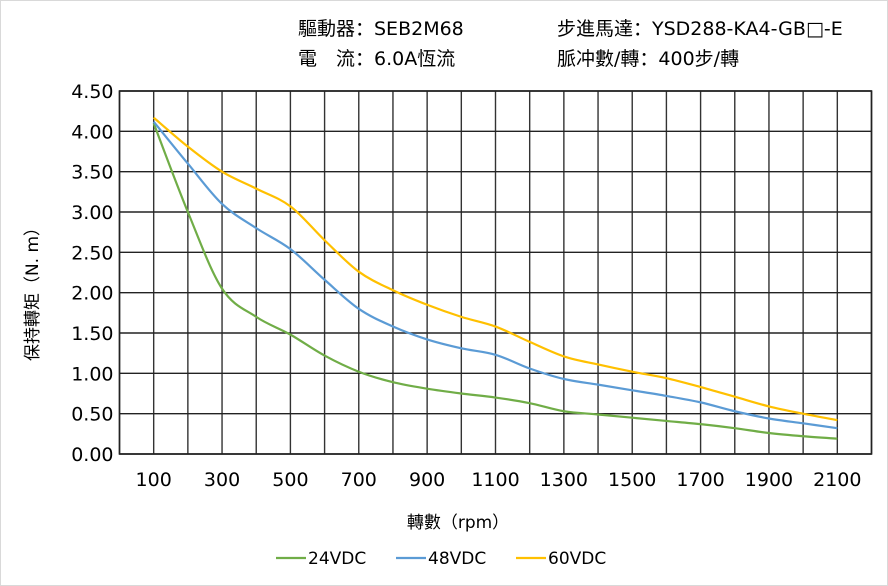 This screenshot has width=888, height=586. Describe the element at coordinates (427, 480) in the screenshot. I see `x-tick-label: 900` at that location.